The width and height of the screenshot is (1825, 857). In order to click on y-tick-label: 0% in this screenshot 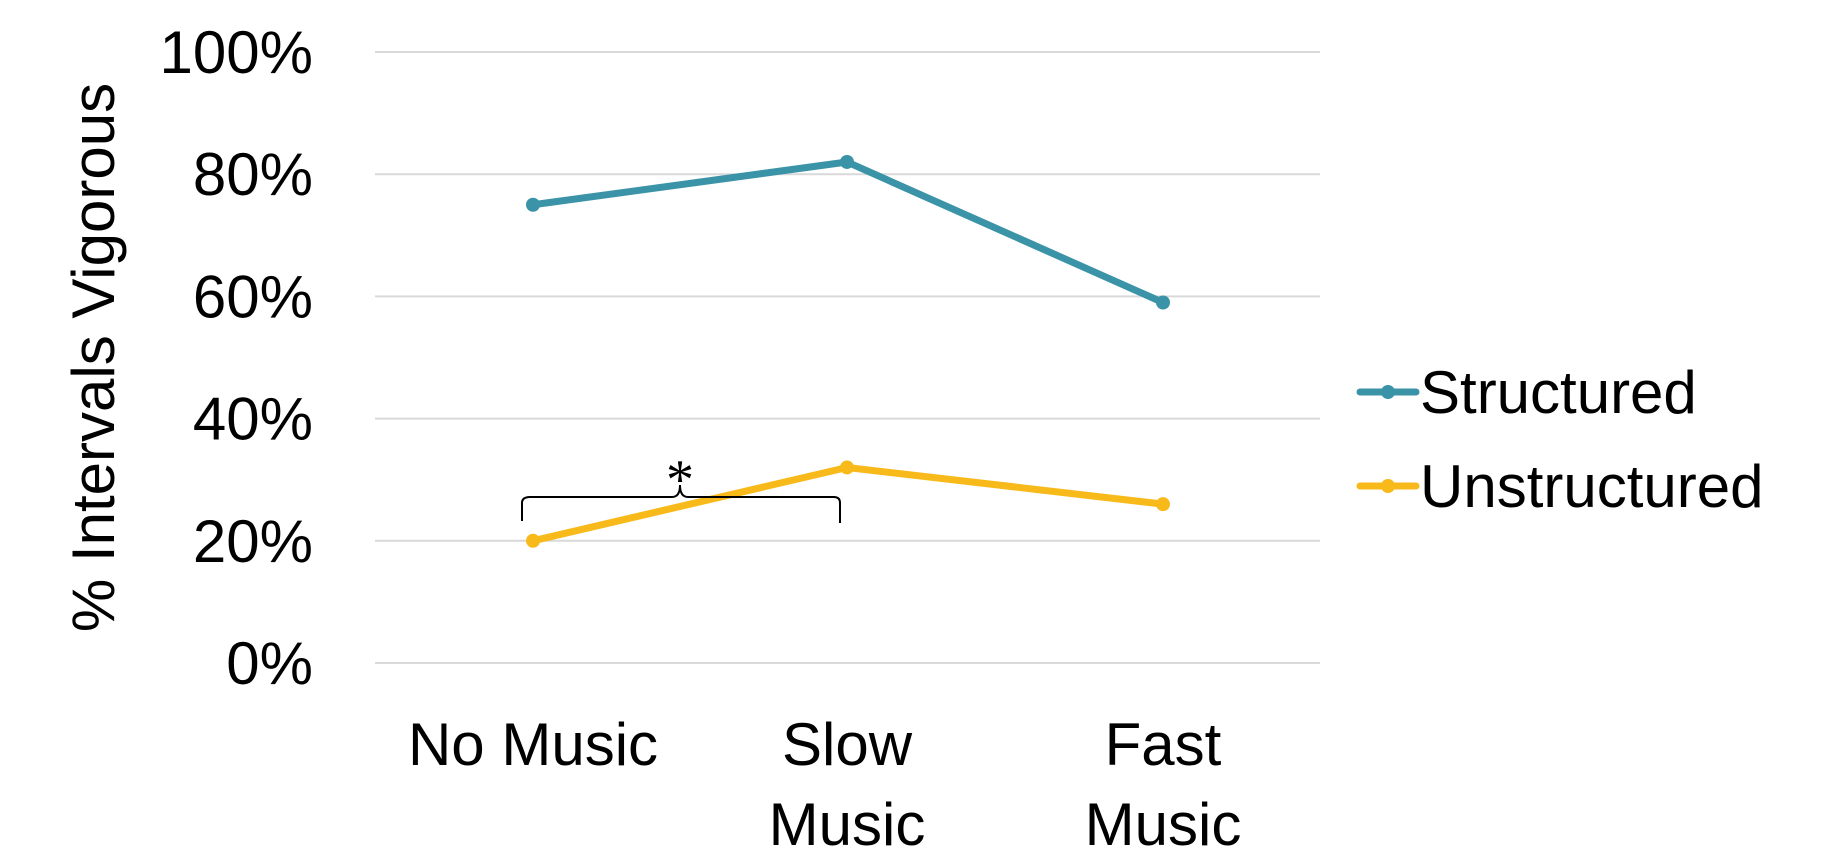, I will do `click(269, 663)`.